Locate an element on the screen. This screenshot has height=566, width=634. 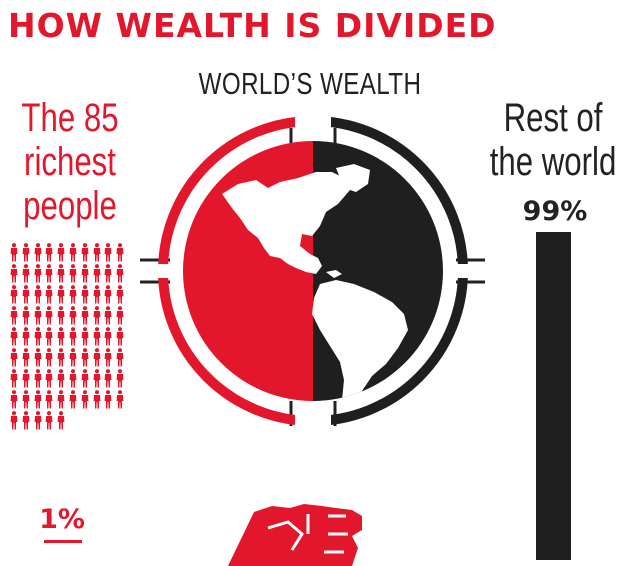
richest-people-percent: 1% is located at coordinates (62, 519).